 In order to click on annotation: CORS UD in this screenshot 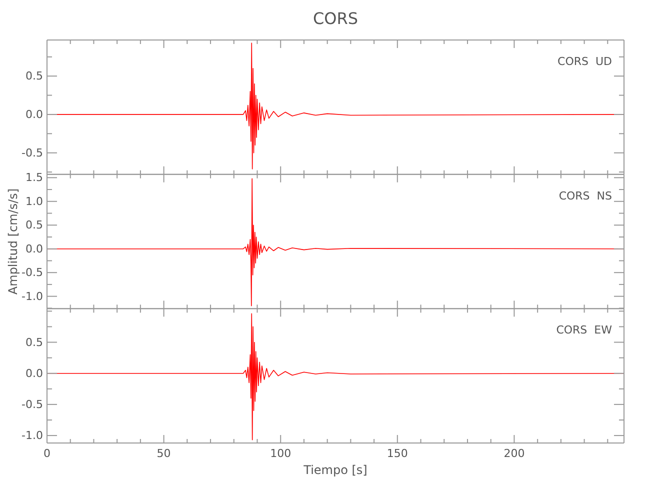, I will do `click(585, 61)`.